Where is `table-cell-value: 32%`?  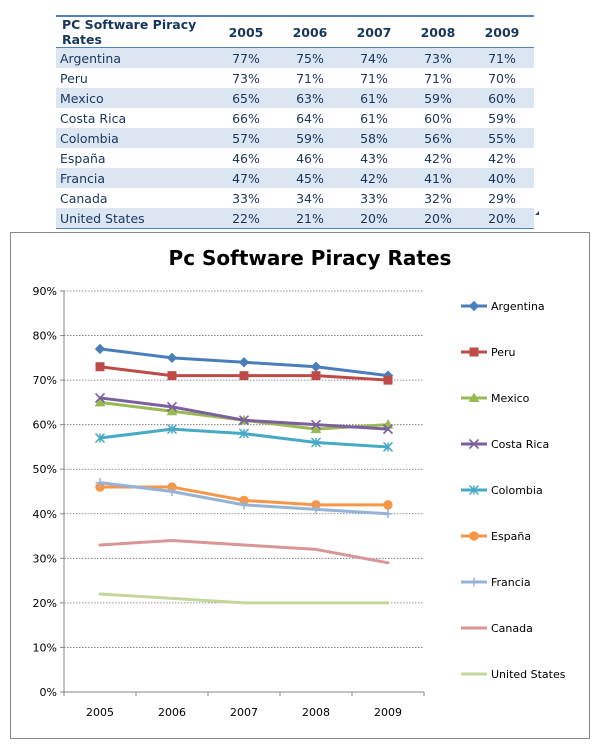 table-cell-value: 32% is located at coordinates (438, 198).